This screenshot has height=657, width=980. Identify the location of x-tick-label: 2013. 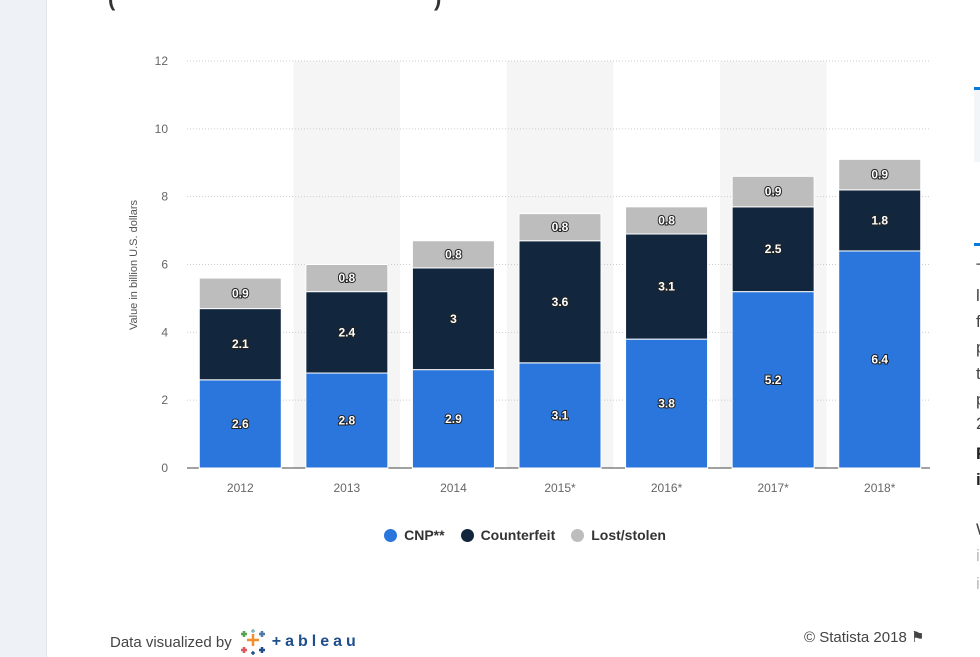
(347, 488).